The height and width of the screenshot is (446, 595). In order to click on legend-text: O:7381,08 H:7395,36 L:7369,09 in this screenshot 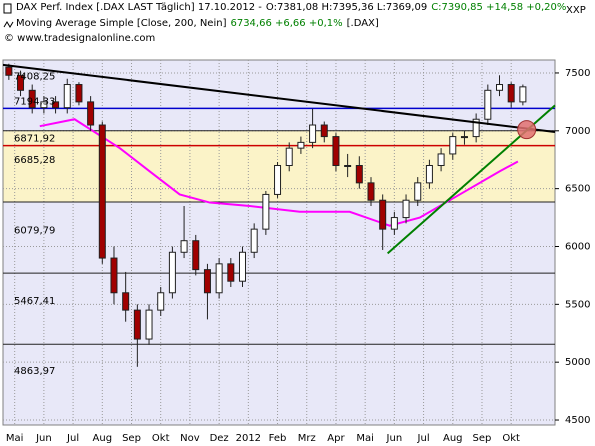, I will do `click(346, 7)`.